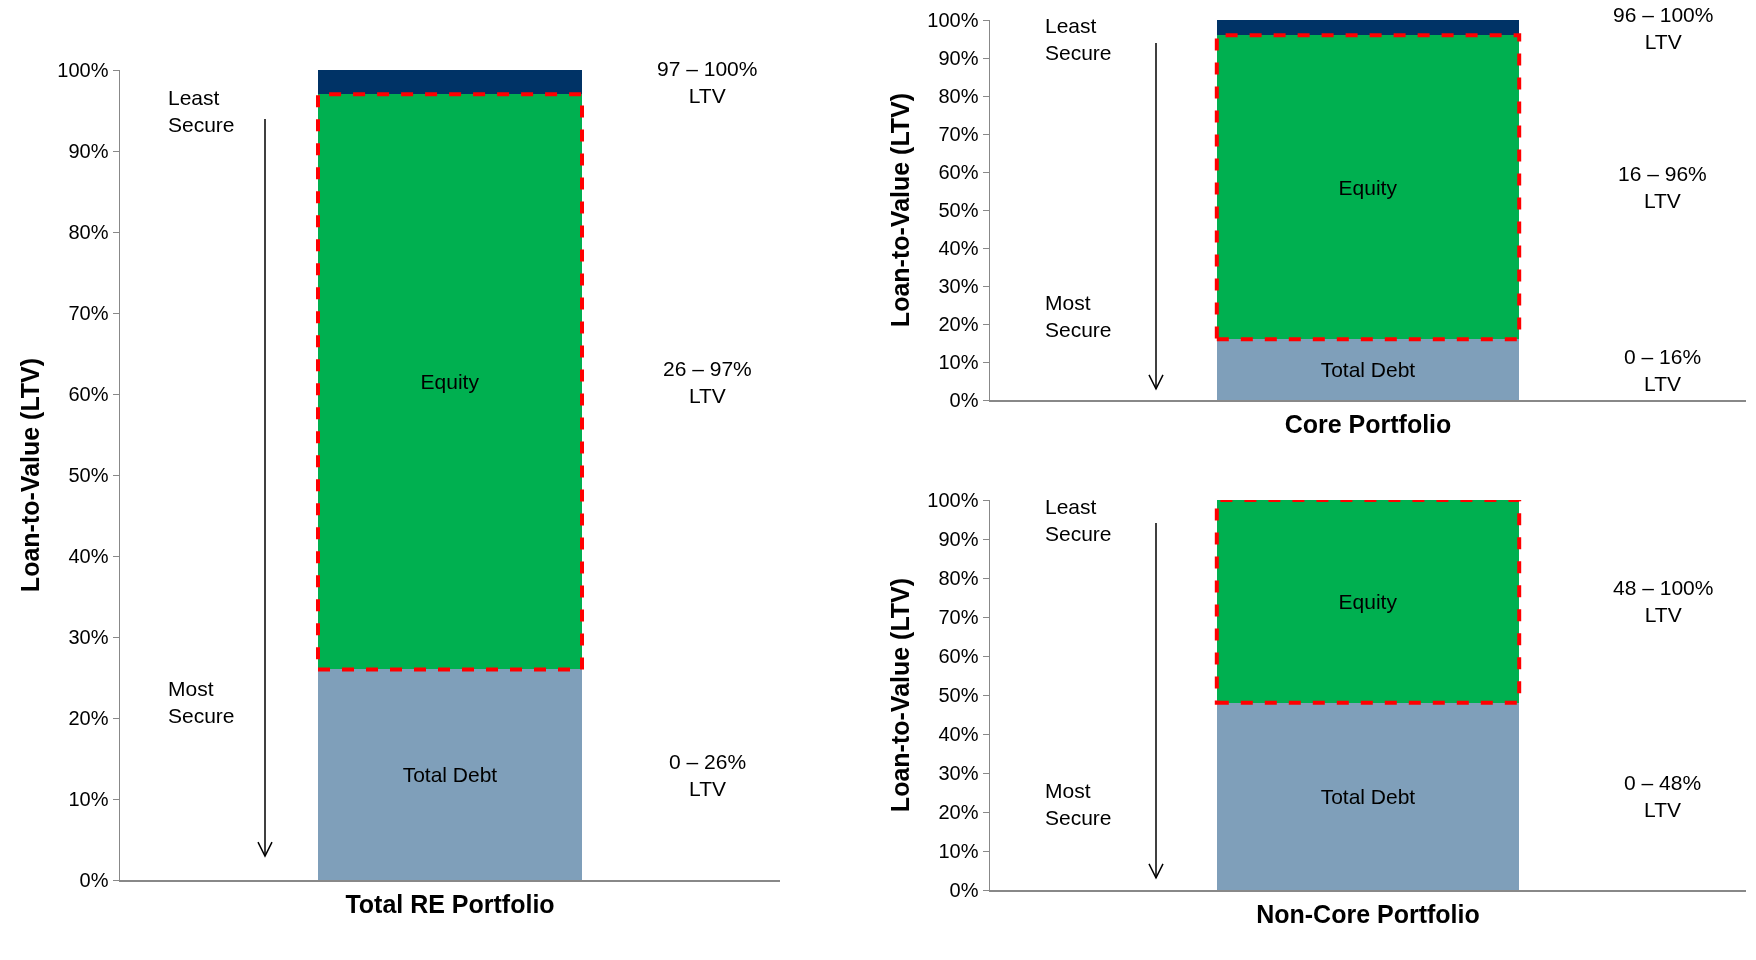 This screenshot has width=1756, height=960. What do you see at coordinates (450, 904) in the screenshot?
I see `x-axis-title: Total RE Portfolio` at bounding box center [450, 904].